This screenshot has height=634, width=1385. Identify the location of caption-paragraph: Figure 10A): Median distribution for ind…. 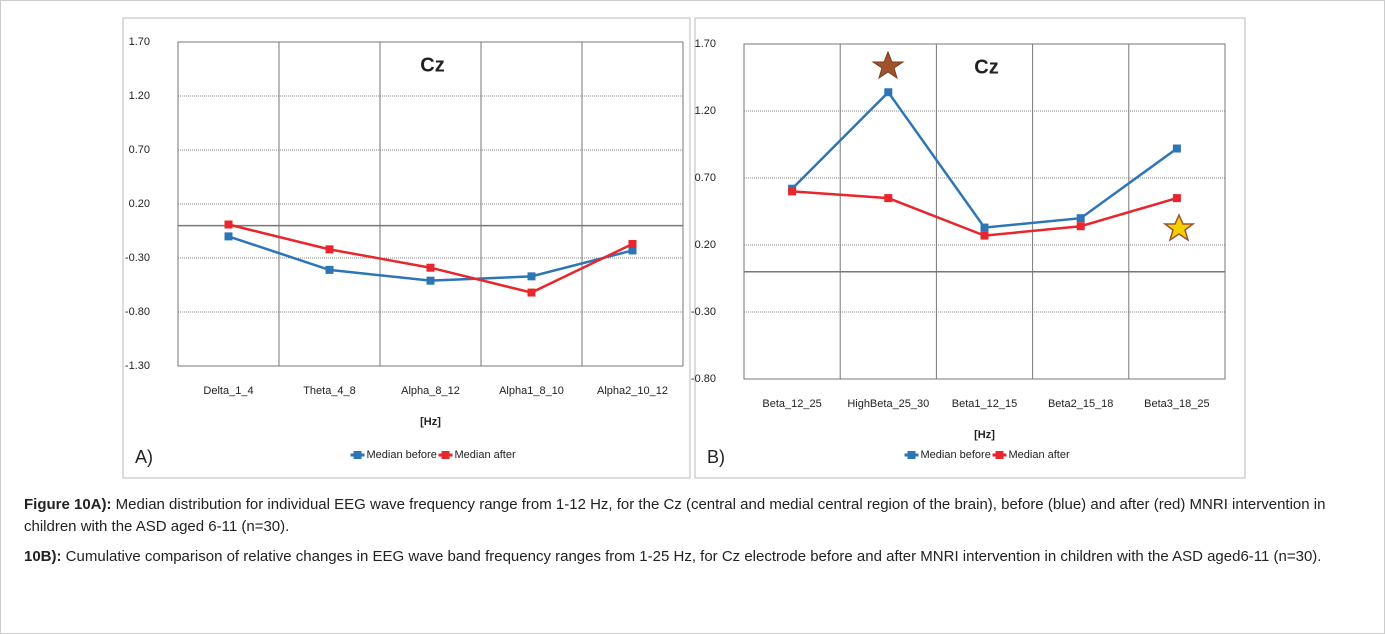
(694, 516).